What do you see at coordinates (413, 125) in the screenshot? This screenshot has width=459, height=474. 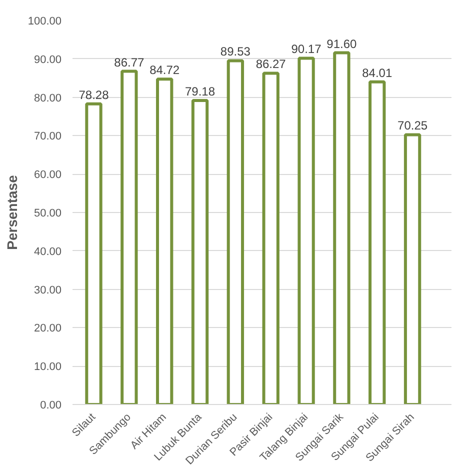 I see `data-label: 70.25` at bounding box center [413, 125].